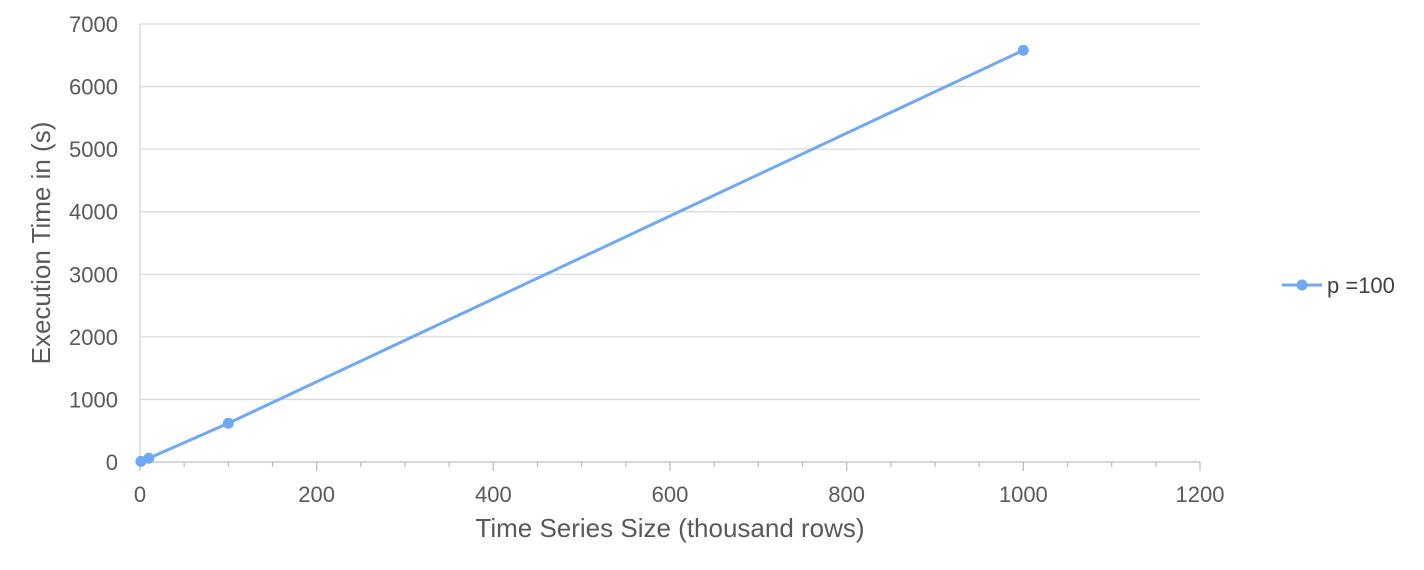  I want to click on y-tick-label: 2000, so click(93, 337).